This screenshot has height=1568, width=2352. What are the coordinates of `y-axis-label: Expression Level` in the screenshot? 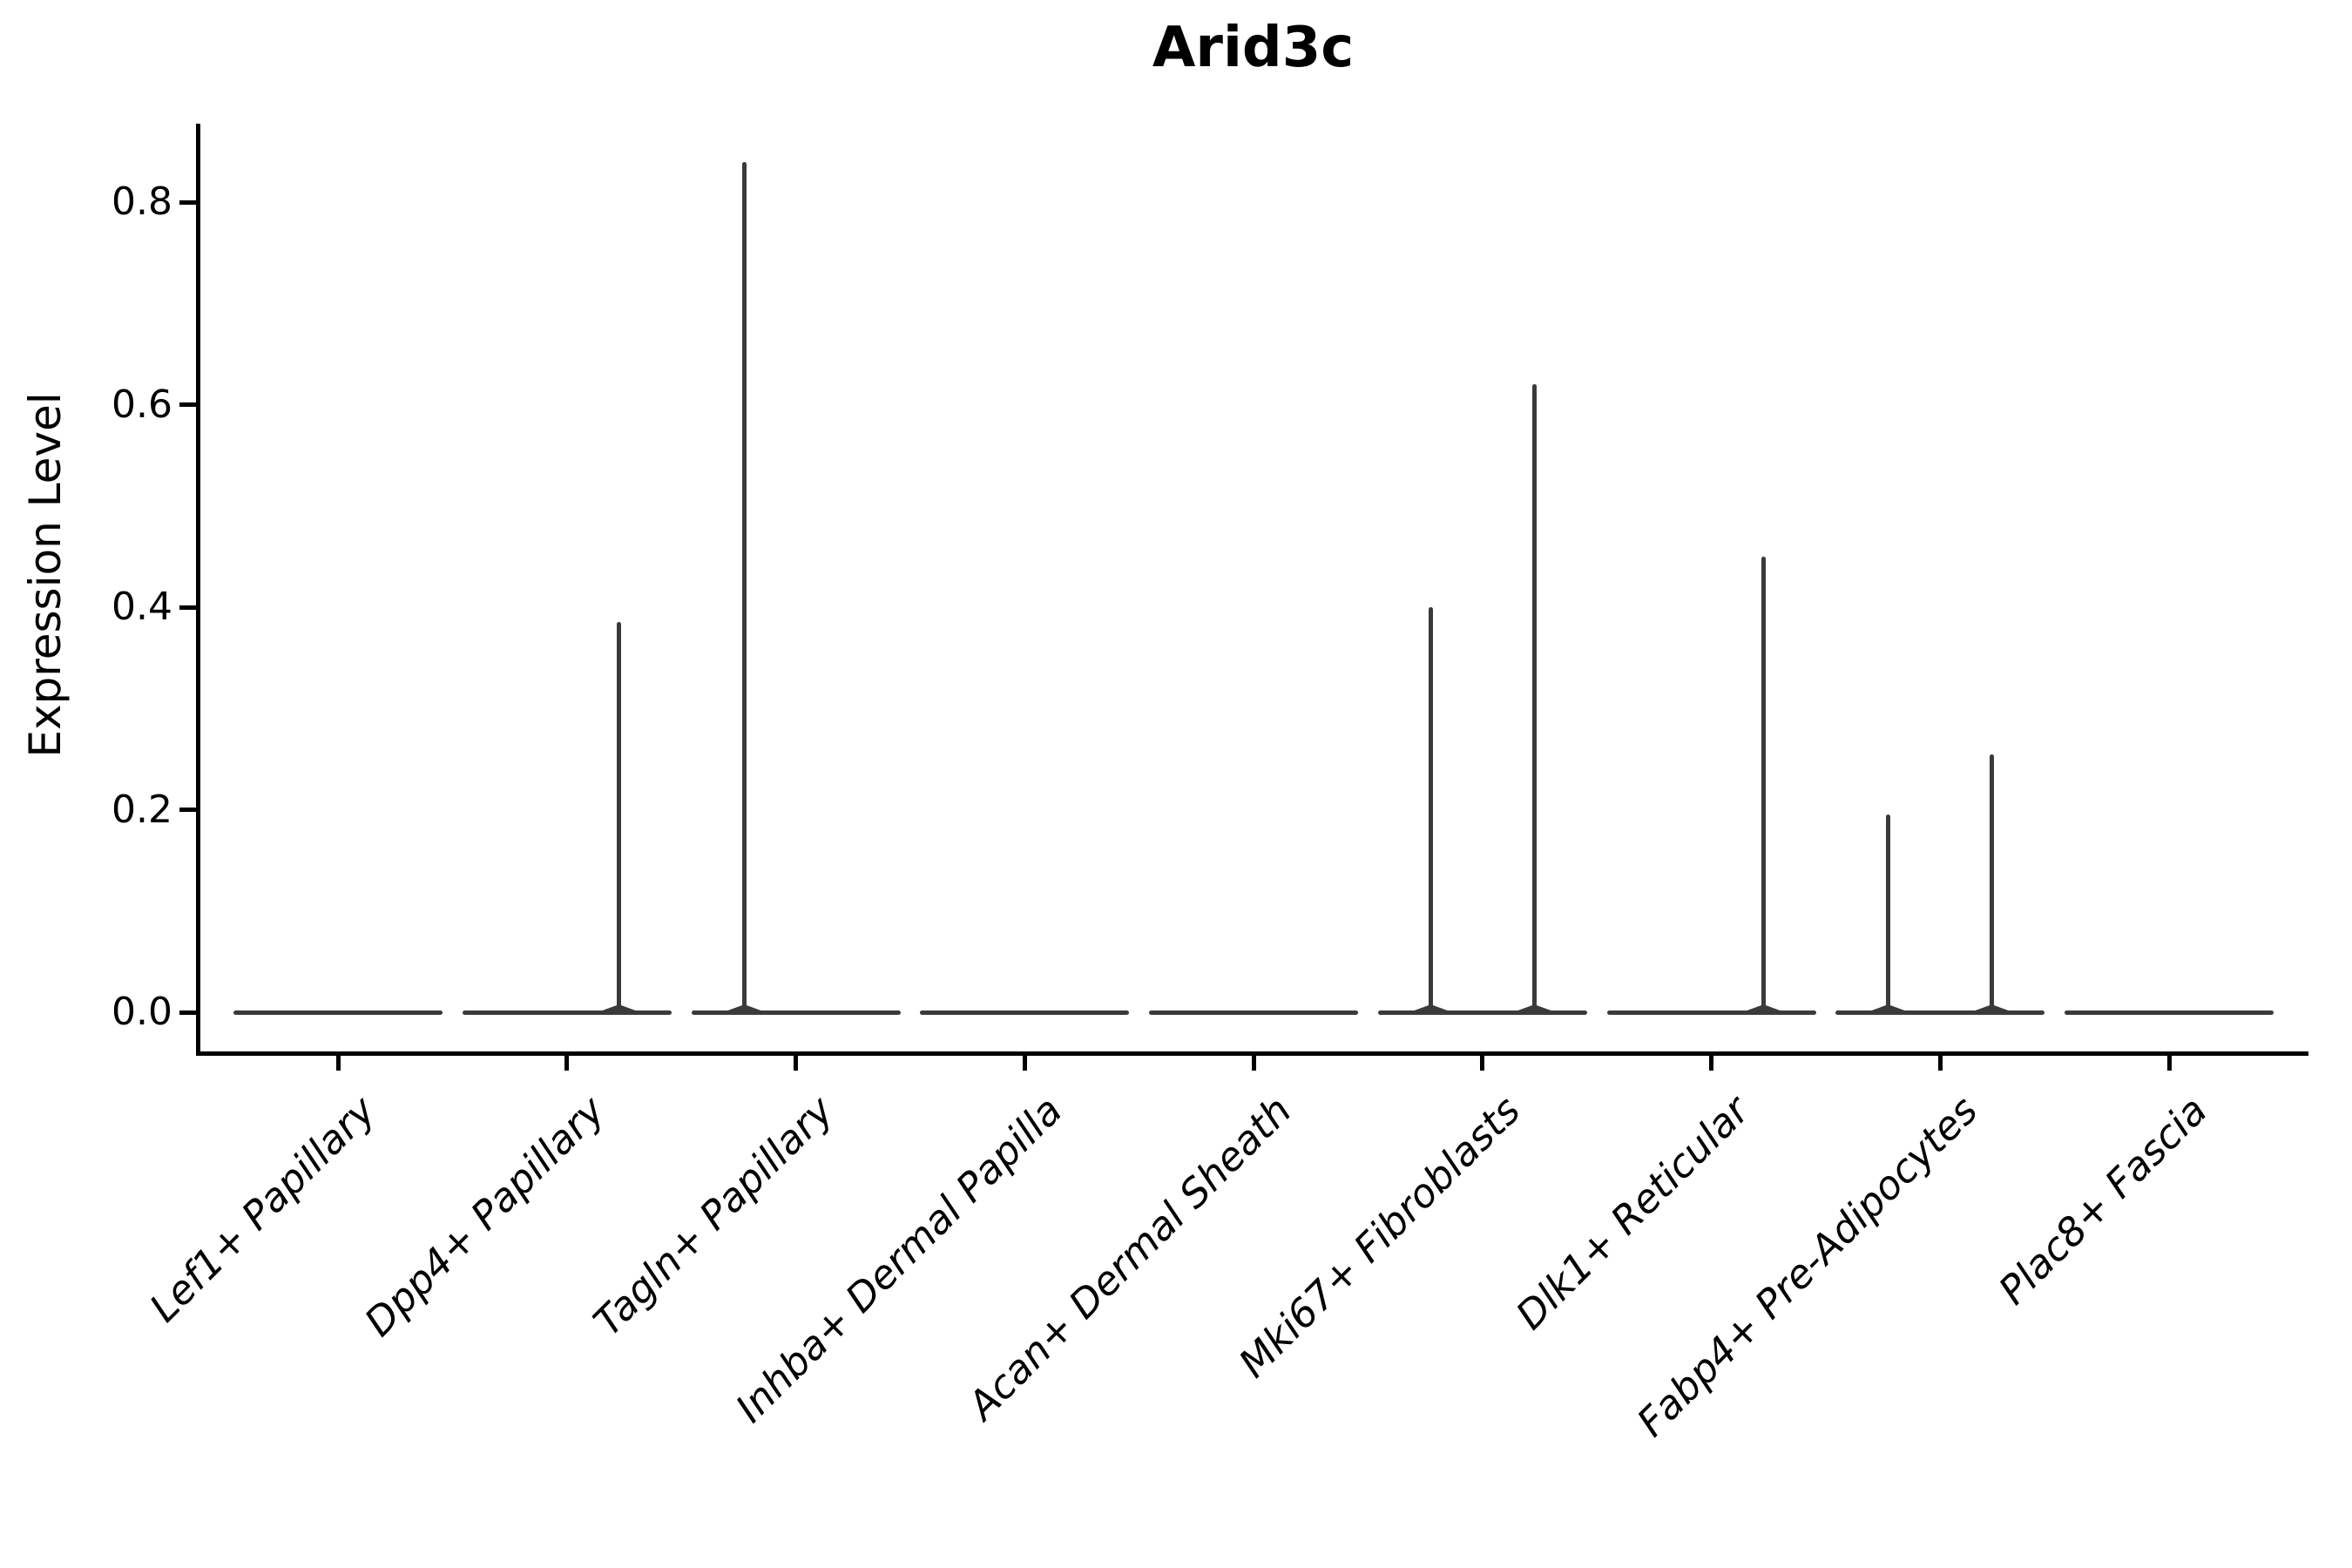 It's located at (45, 575).